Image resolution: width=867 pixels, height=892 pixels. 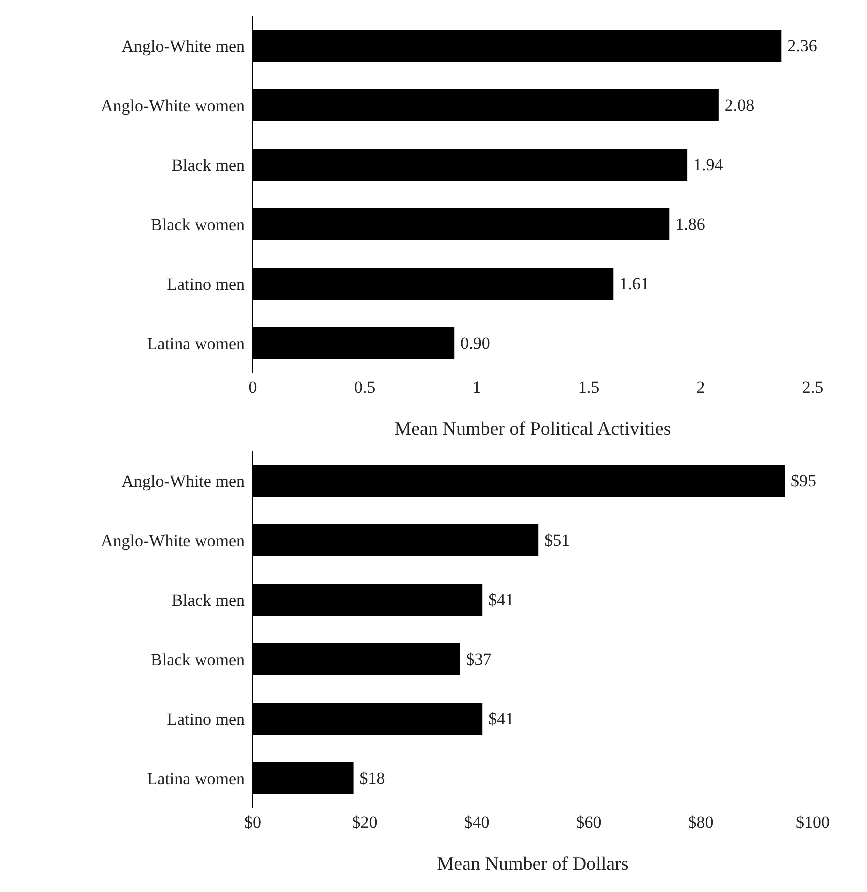 I want to click on x-tick-label: 0, so click(x=253, y=388).